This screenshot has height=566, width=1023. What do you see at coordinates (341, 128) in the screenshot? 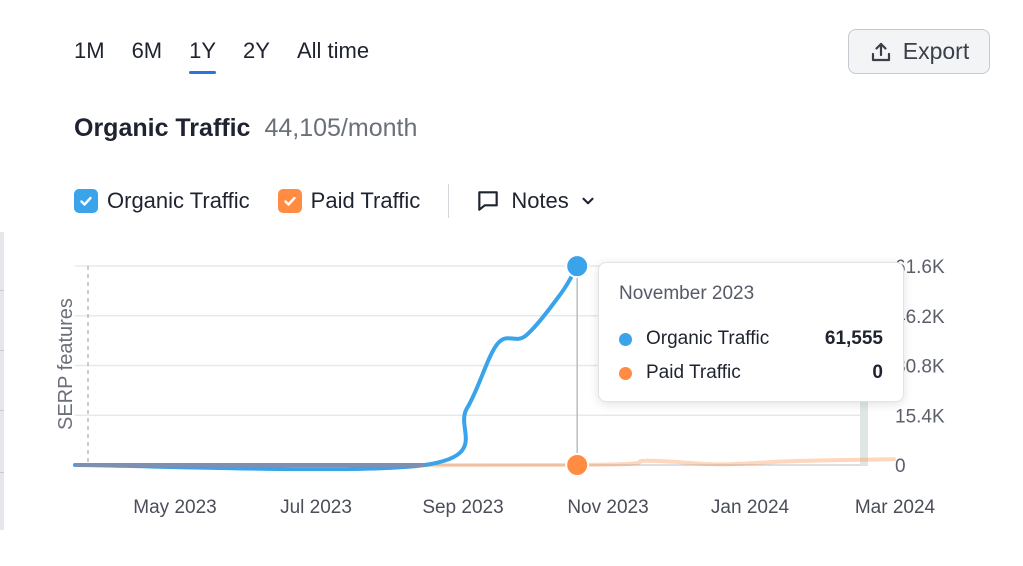
I see `traffic-value: 44,105/month` at bounding box center [341, 128].